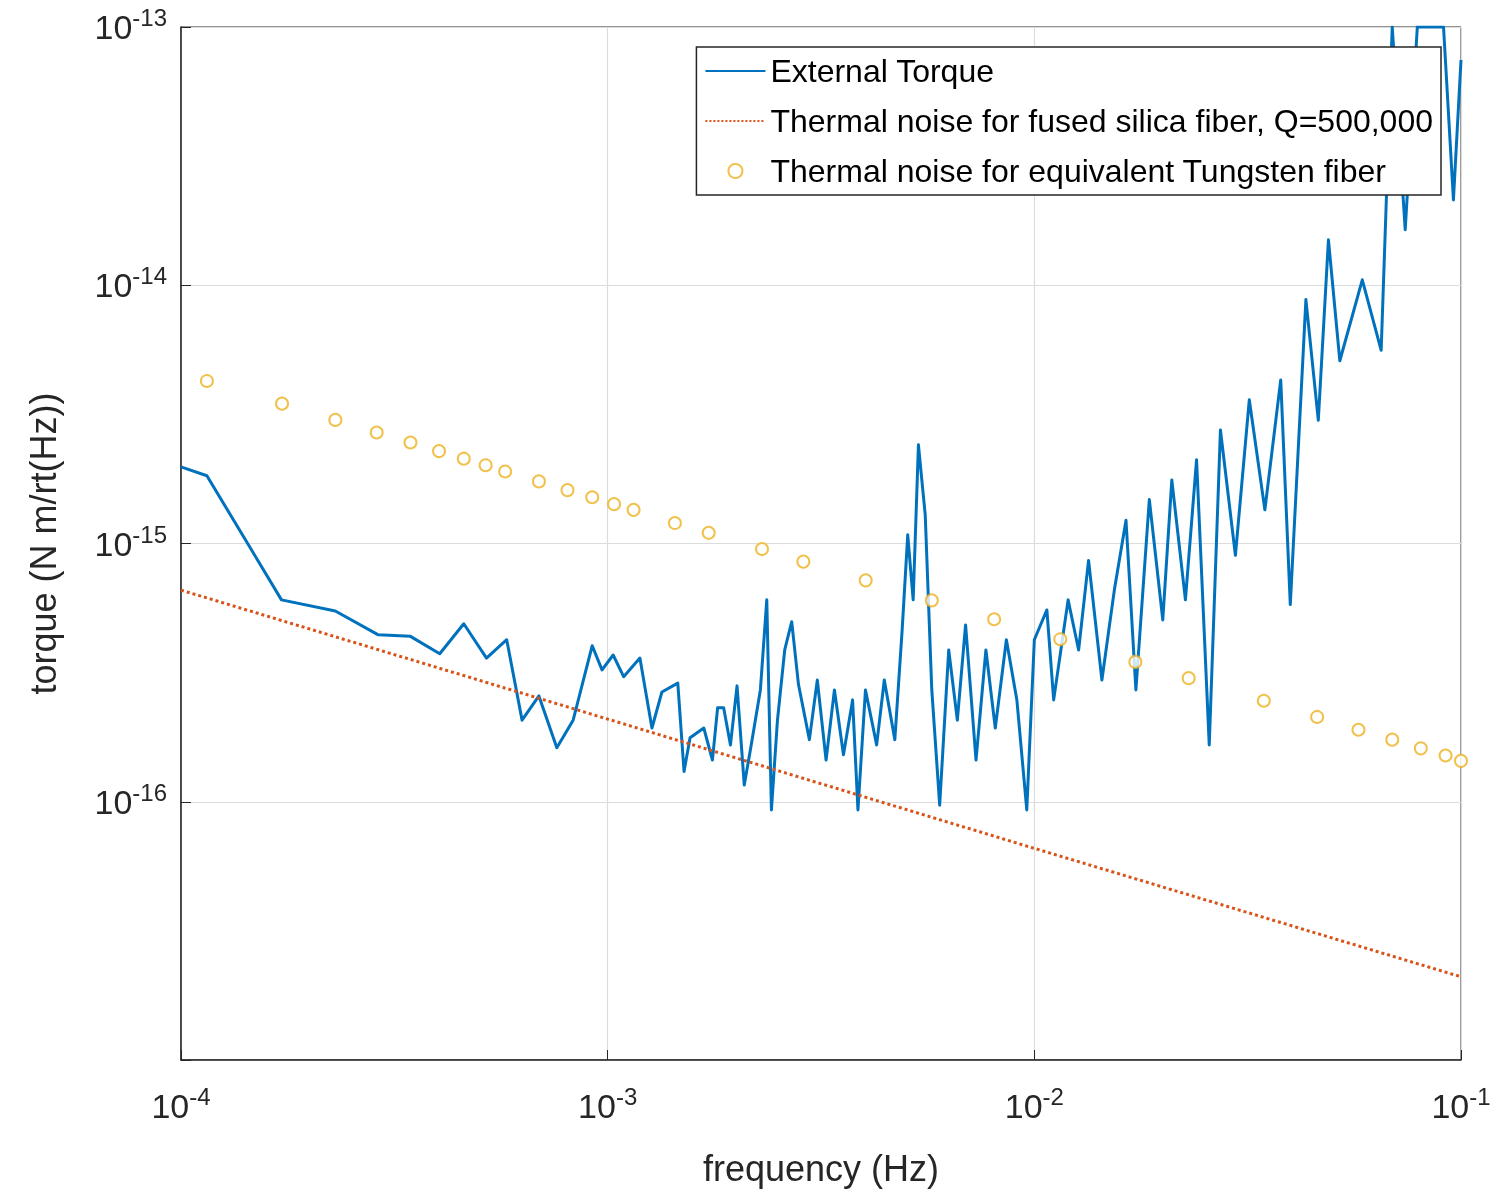 This screenshot has width=1504, height=1204. I want to click on y-tick-label: 10$^{-16}$, so click(130, 799).